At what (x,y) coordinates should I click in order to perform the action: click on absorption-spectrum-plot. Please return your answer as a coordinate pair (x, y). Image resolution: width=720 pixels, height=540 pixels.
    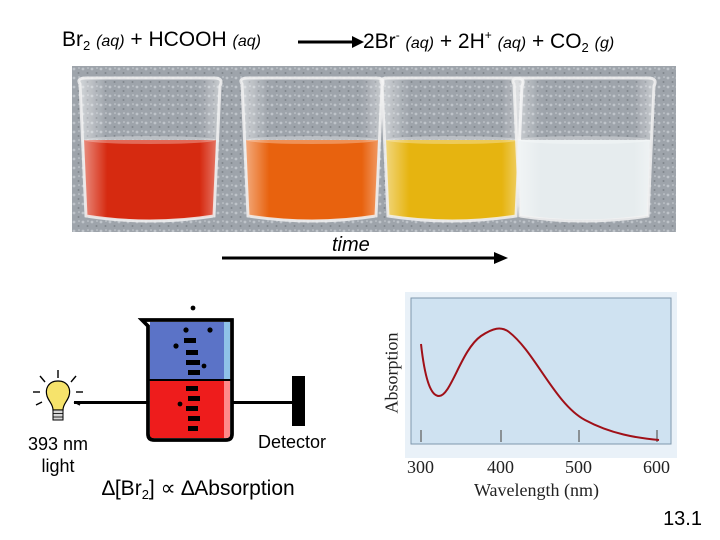
    Looking at the image, I should click on (541, 375).